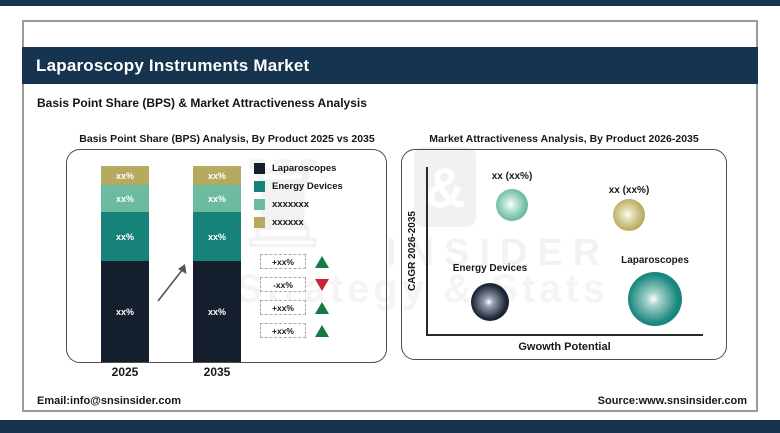 This screenshot has height=433, width=780. What do you see at coordinates (217, 175) in the screenshot?
I see `bar-segment-2035-product4: xx%` at bounding box center [217, 175].